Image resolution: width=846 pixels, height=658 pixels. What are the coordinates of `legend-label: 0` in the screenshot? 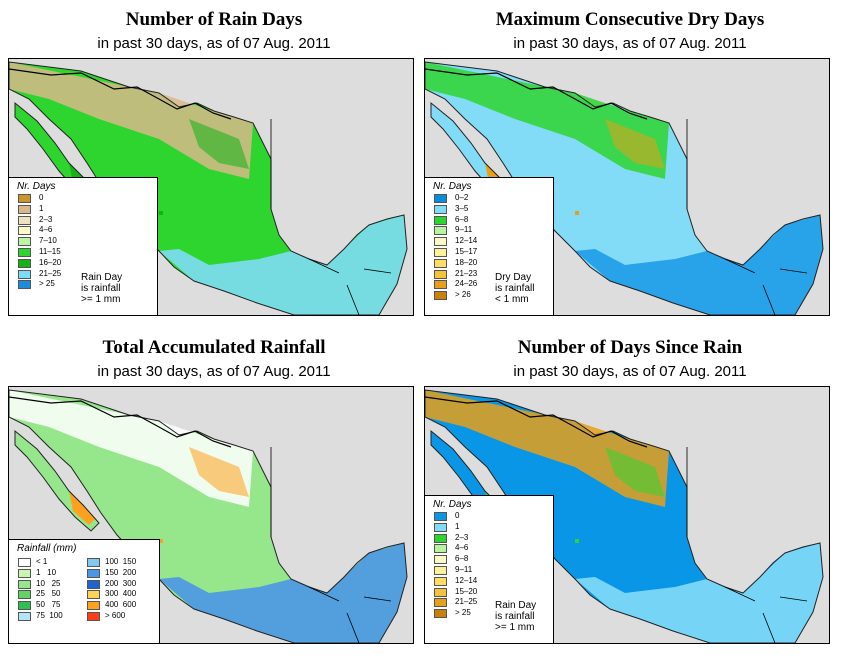 It's located at (41, 197).